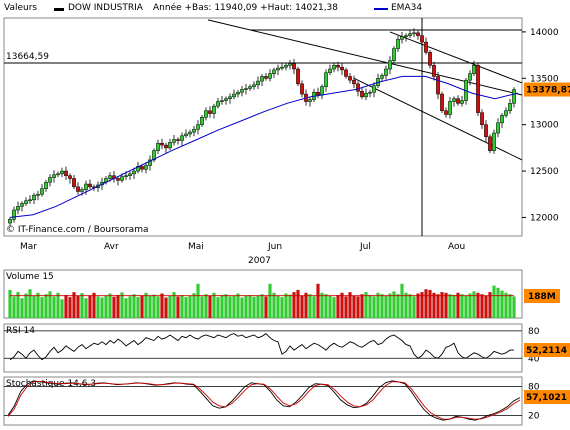  What do you see at coordinates (365, 247) in the screenshot?
I see `month-label: Jul` at bounding box center [365, 247].